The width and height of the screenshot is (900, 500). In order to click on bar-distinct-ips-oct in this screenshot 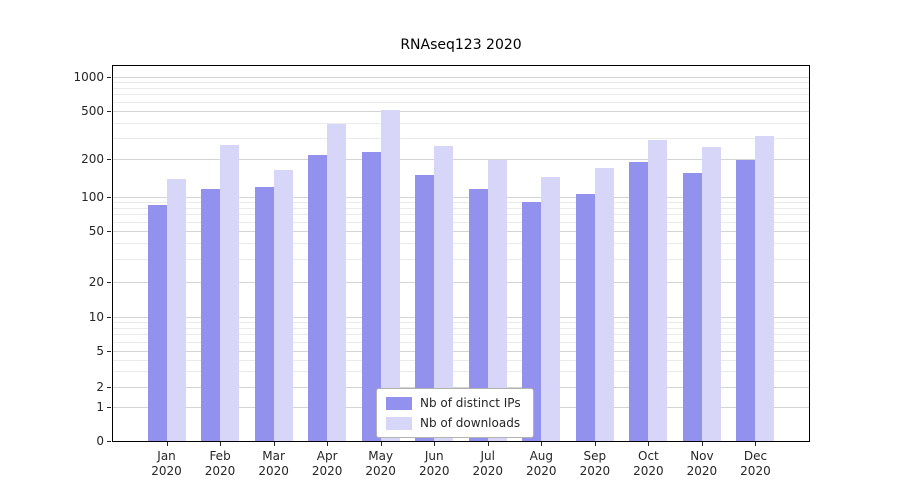, I will do `click(639, 301)`.